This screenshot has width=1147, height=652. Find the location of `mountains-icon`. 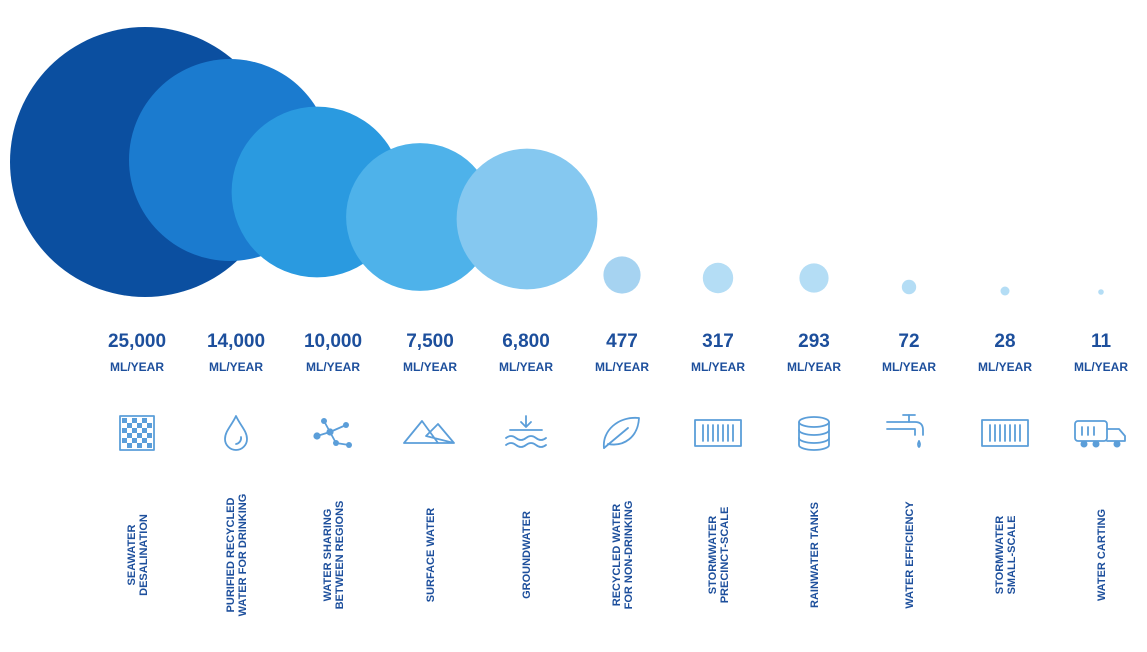

mountains-icon is located at coordinates (429, 432).